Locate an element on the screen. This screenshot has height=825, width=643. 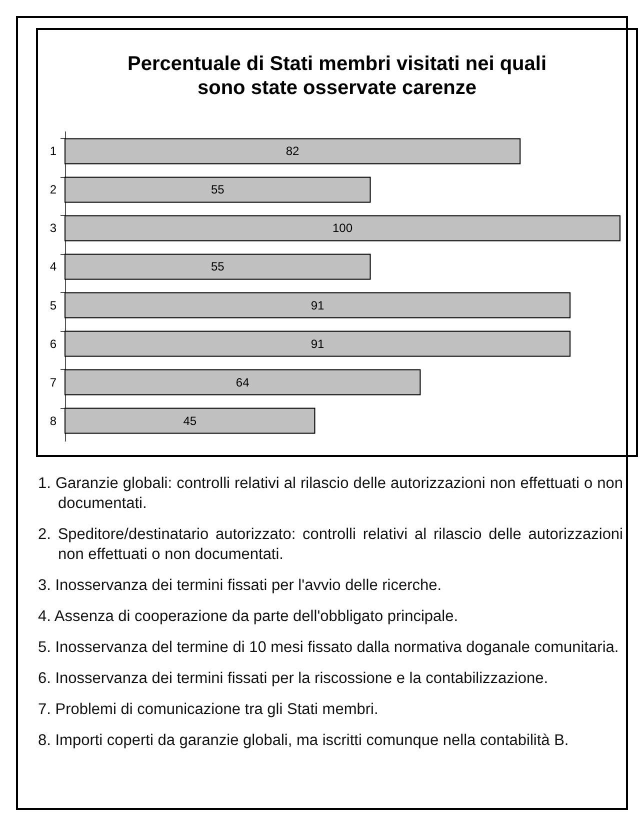
data-label: 100 is located at coordinates (342, 228).